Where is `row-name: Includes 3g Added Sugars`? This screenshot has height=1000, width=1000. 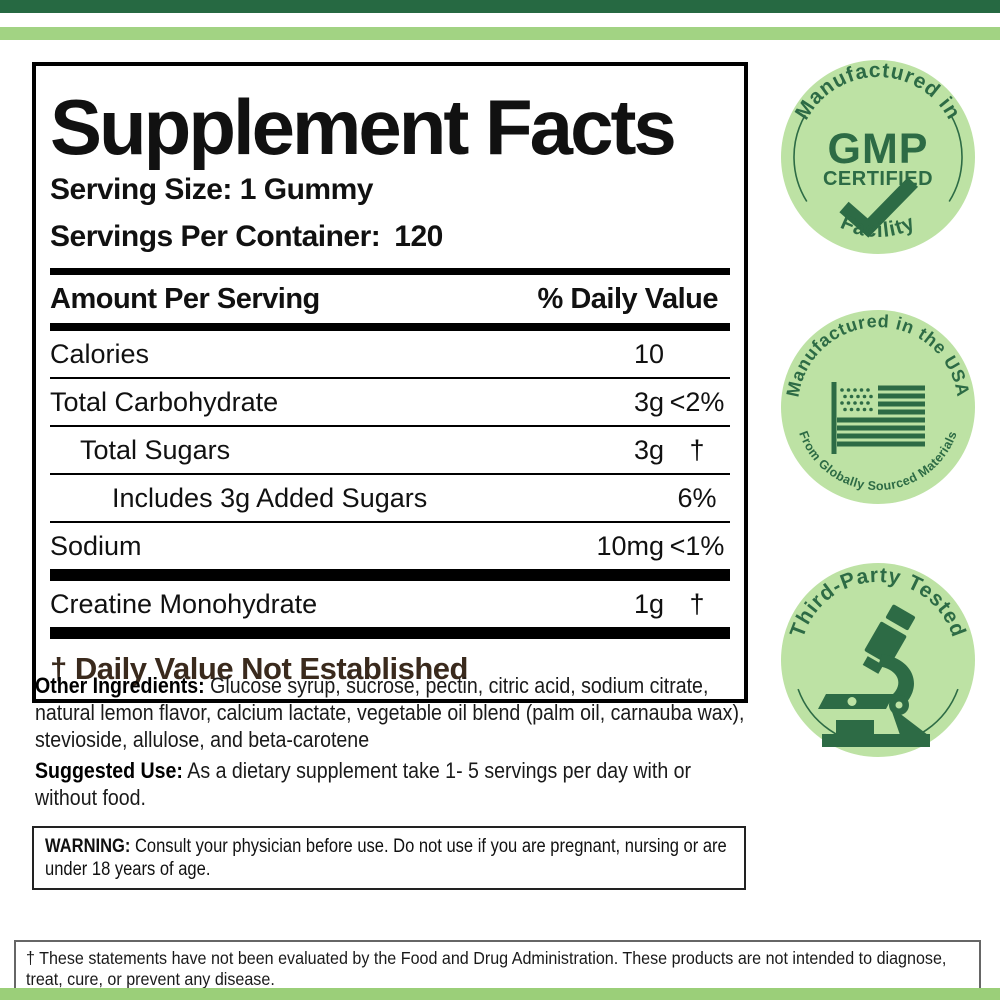
row-name: Includes 3g Added Sugars is located at coordinates (270, 498).